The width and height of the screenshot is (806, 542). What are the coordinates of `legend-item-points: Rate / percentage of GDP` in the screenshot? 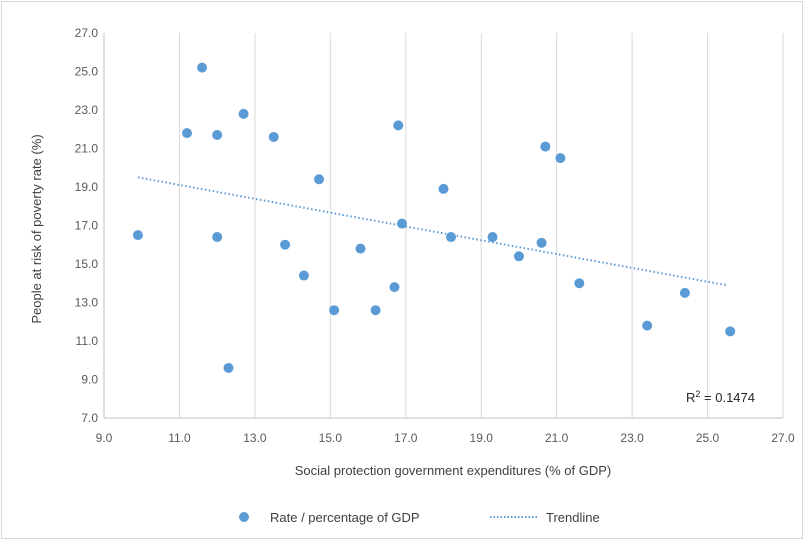 It's located at (329, 517).